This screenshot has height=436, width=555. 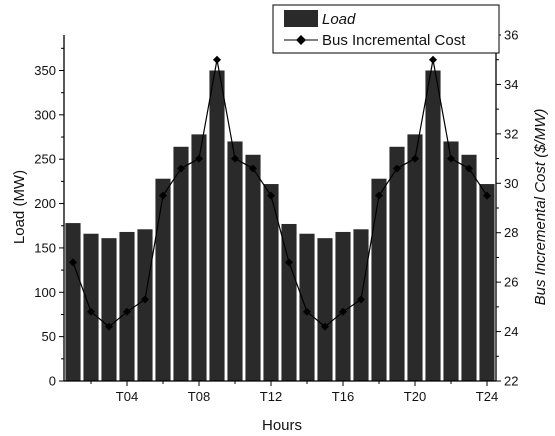 I want to click on cost-marker-t05, so click(x=145, y=299).